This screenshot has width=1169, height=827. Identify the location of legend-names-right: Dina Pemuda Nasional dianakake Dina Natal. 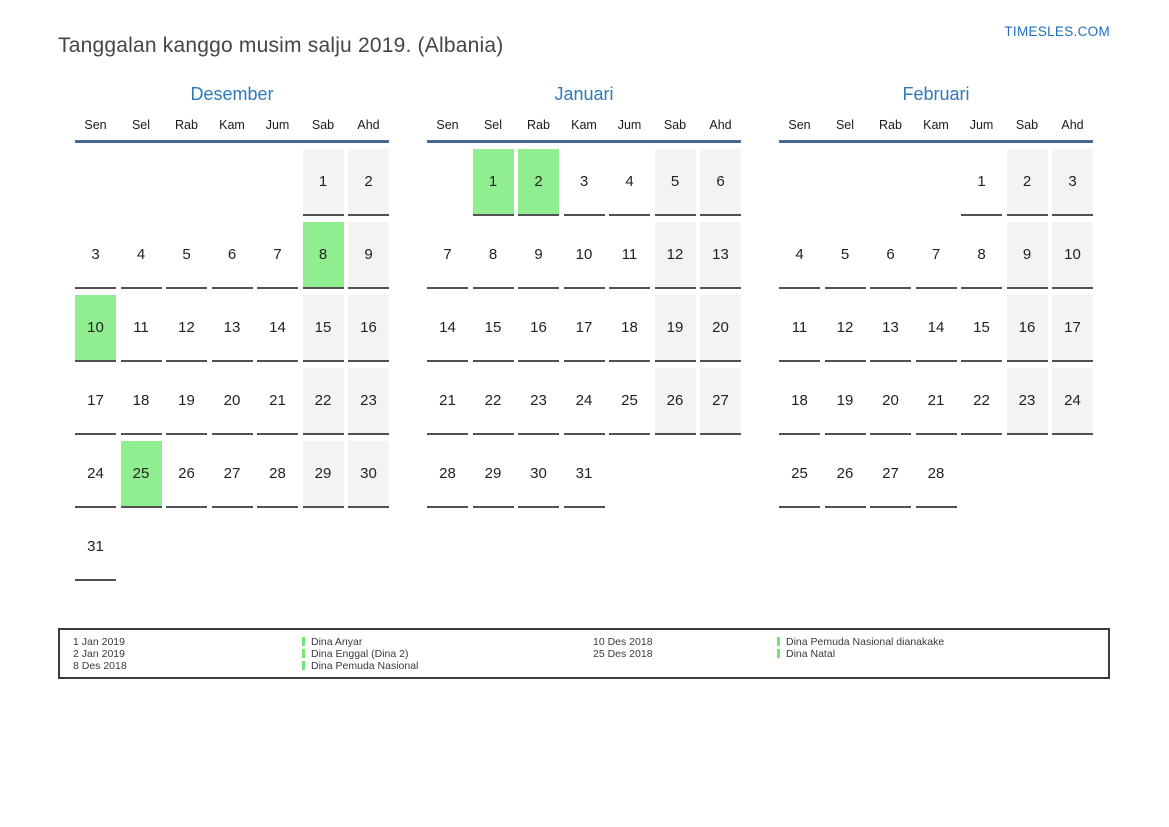
(860, 648).